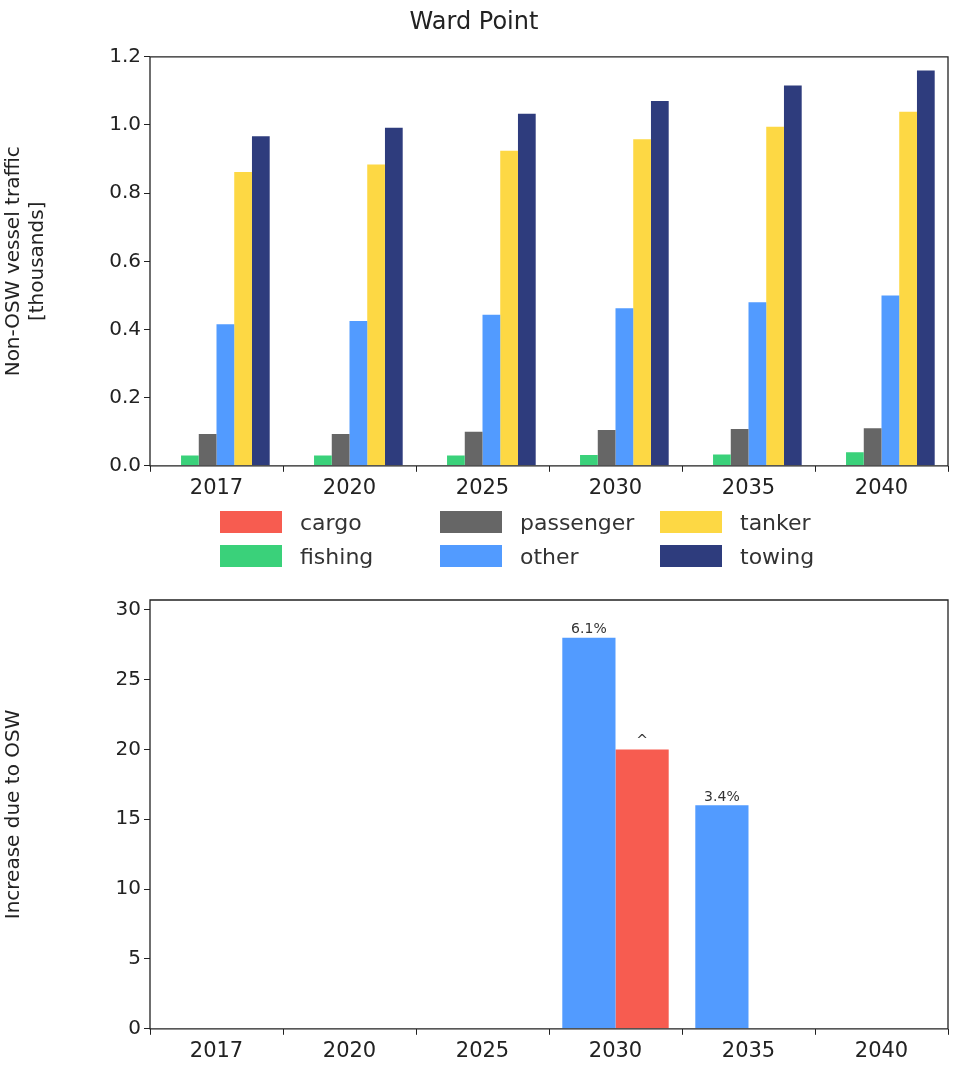 The width and height of the screenshot is (954, 1068). What do you see at coordinates (128, 607) in the screenshot?
I see `y-tick-label: 30` at bounding box center [128, 607].